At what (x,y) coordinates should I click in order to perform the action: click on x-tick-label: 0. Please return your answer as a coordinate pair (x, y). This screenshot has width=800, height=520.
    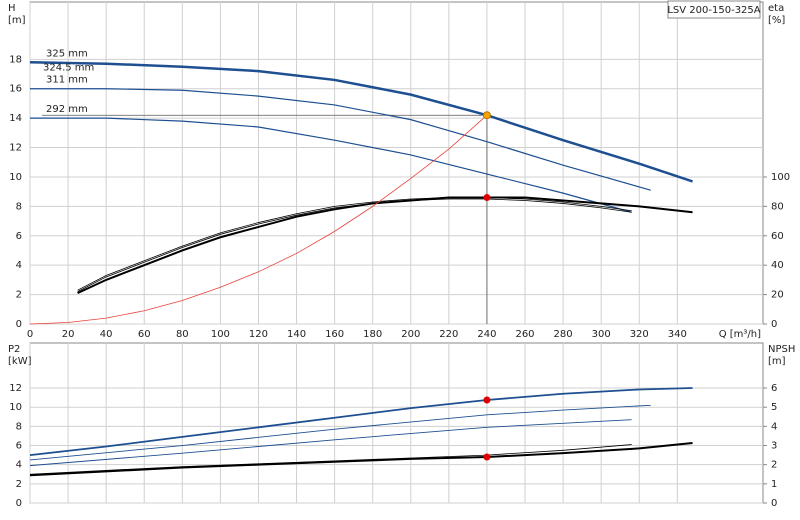
    Looking at the image, I should click on (30, 334).